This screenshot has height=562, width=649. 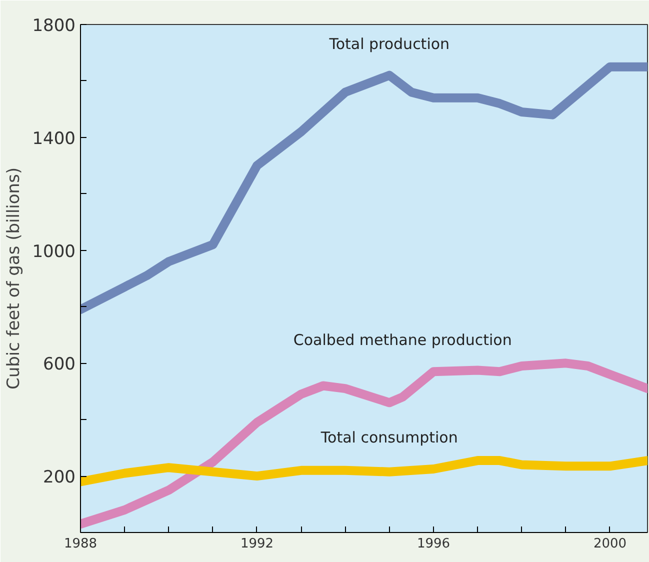 I want to click on series-label: Total consumption, so click(x=389, y=437).